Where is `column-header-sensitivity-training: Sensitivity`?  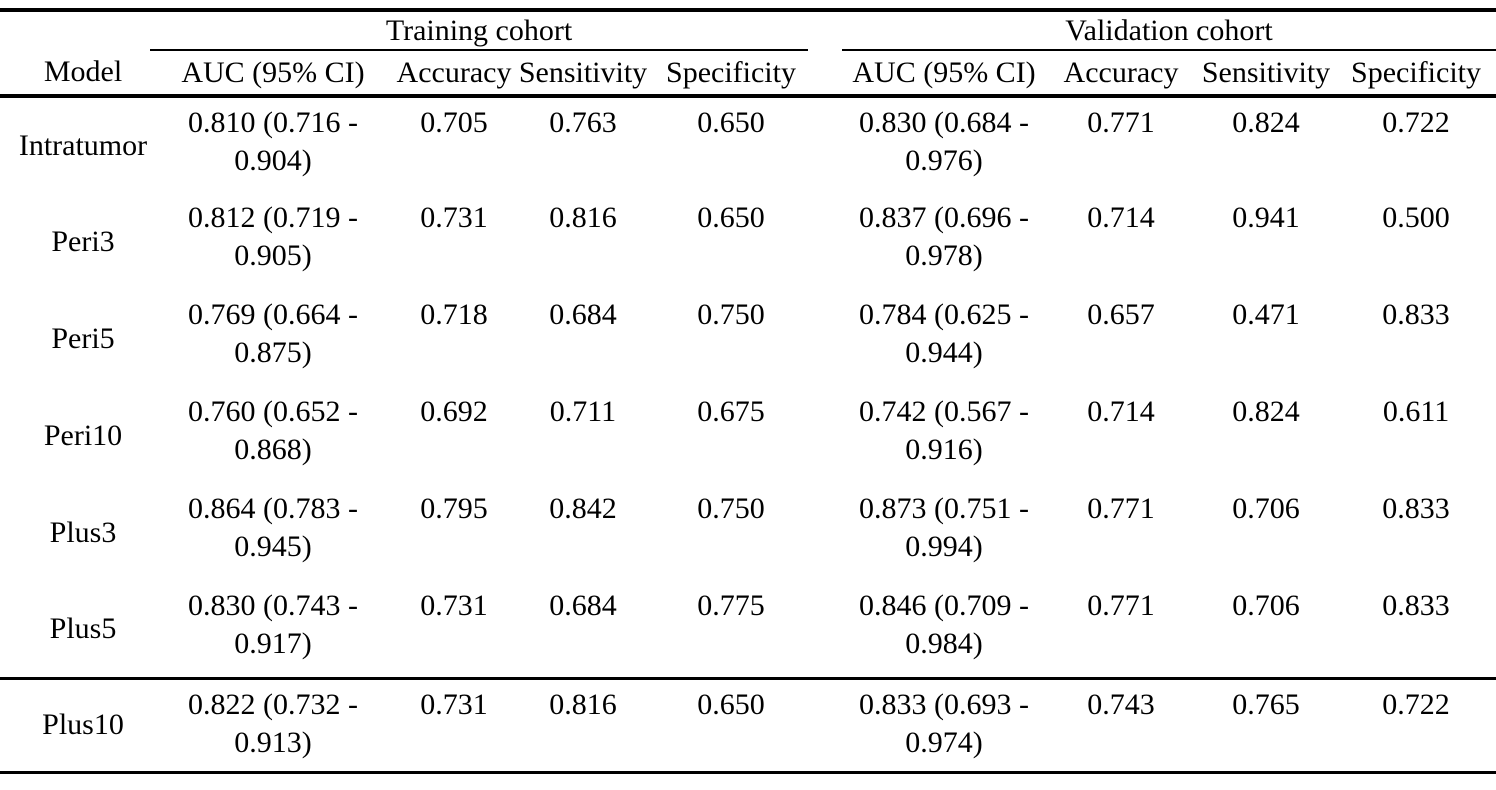
column-header-sensitivity-training: Sensitivity is located at coordinates (583, 74).